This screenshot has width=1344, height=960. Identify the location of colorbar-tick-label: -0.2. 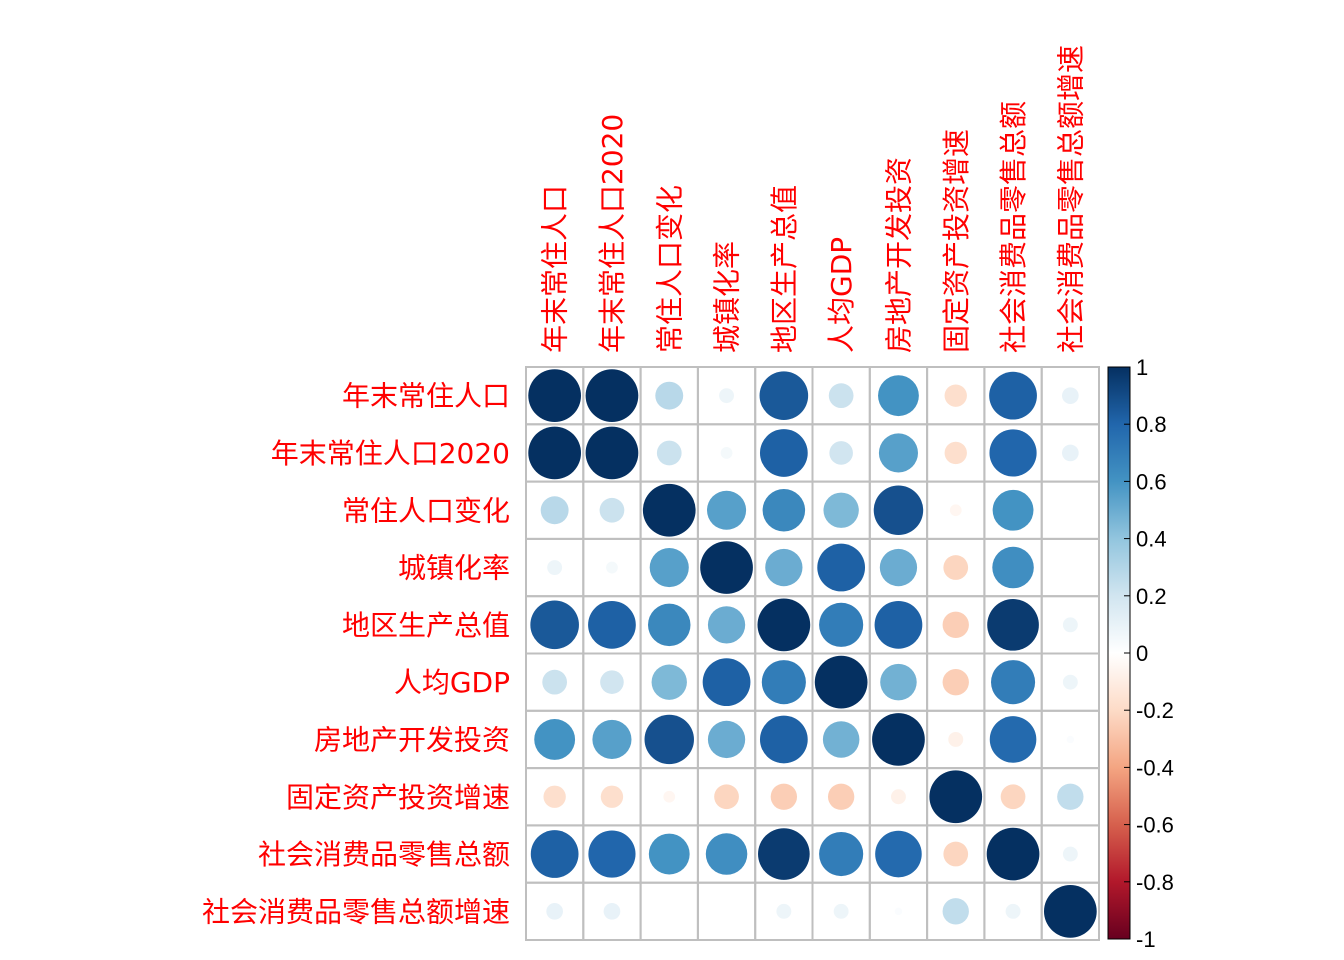
(1155, 710).